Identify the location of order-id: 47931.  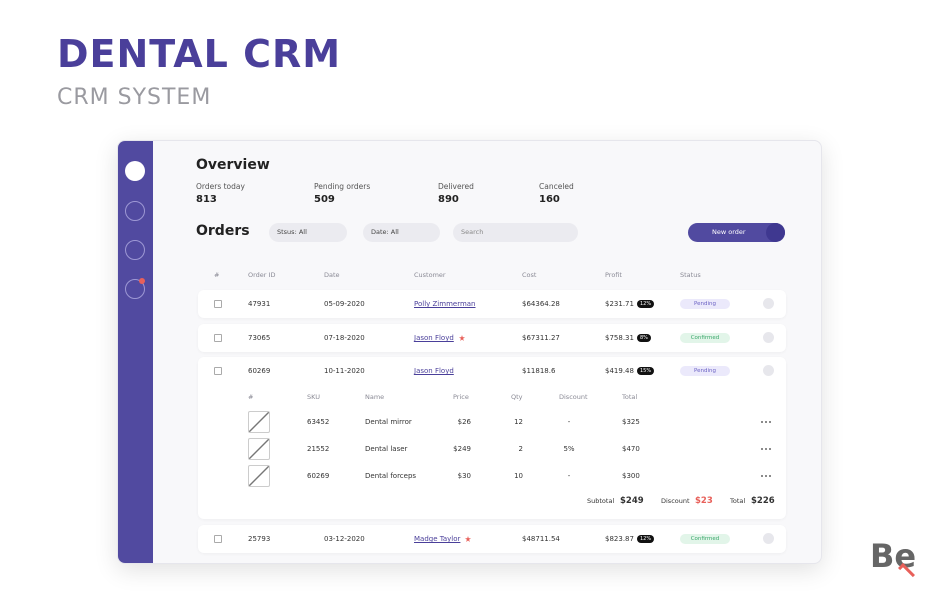
(259, 304).